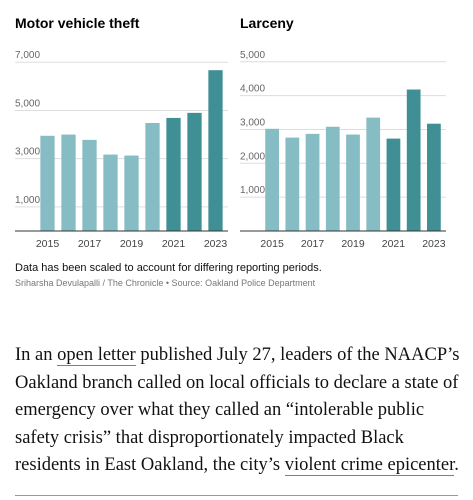  I want to click on text: In an, so click(36, 355).